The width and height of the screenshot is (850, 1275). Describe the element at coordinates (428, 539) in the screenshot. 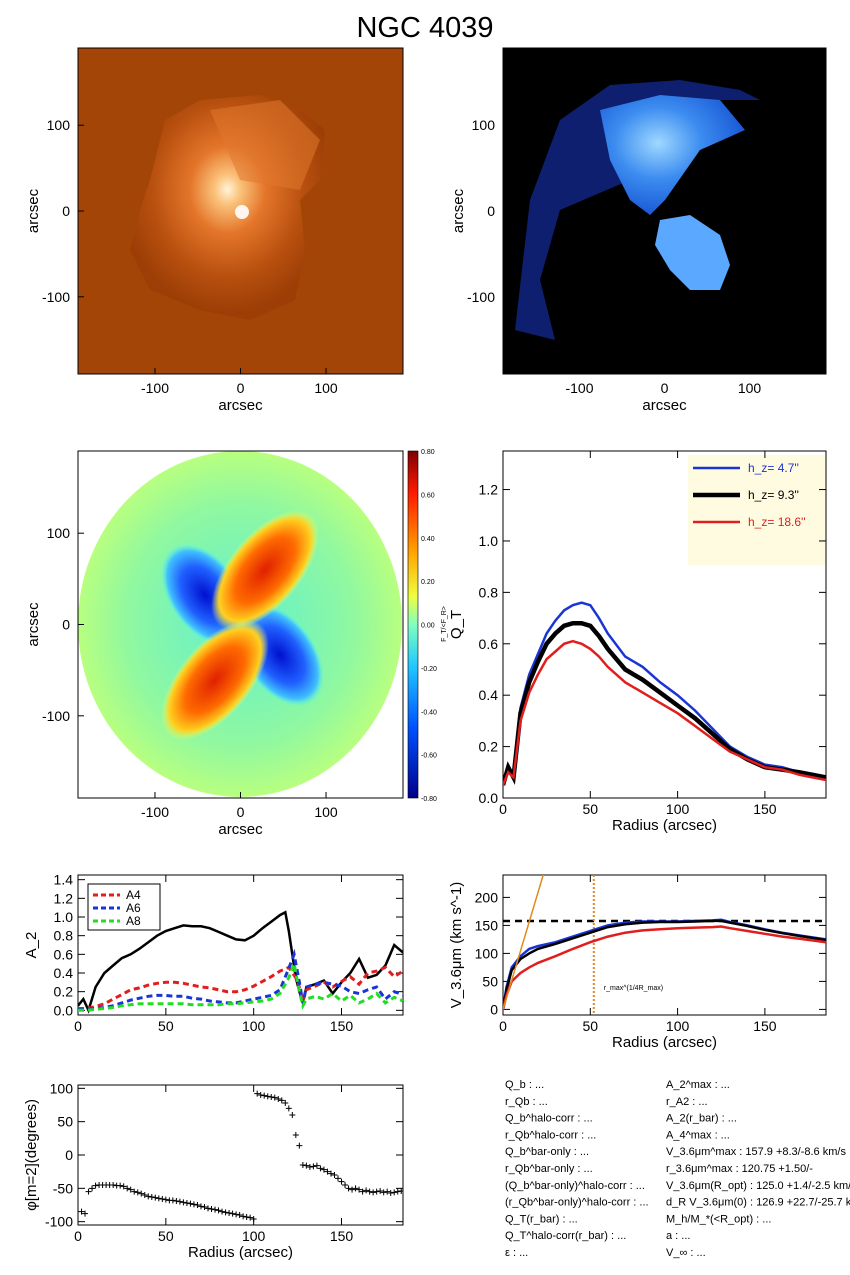

I see `colorbar-tick-label: 0.40` at that location.